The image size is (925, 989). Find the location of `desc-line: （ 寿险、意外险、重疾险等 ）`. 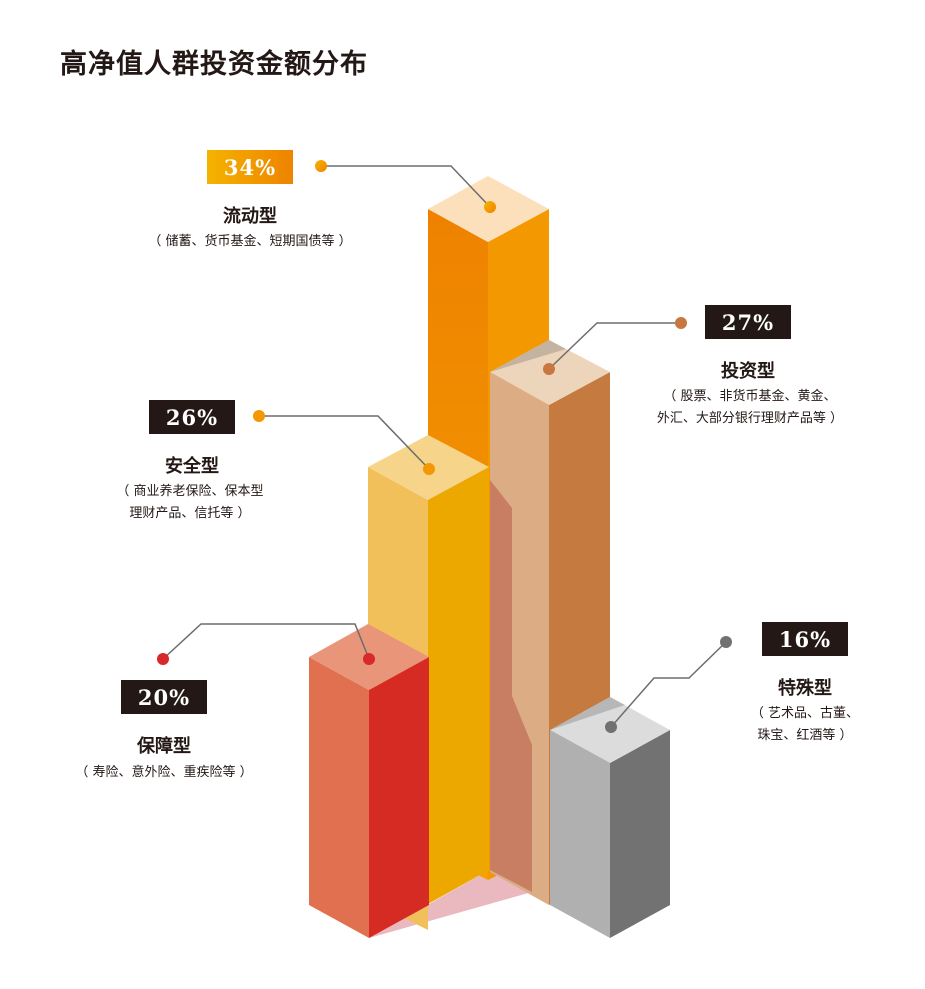

desc-line: （ 寿险、意外险、重疾险等 ） is located at coordinates (164, 772).